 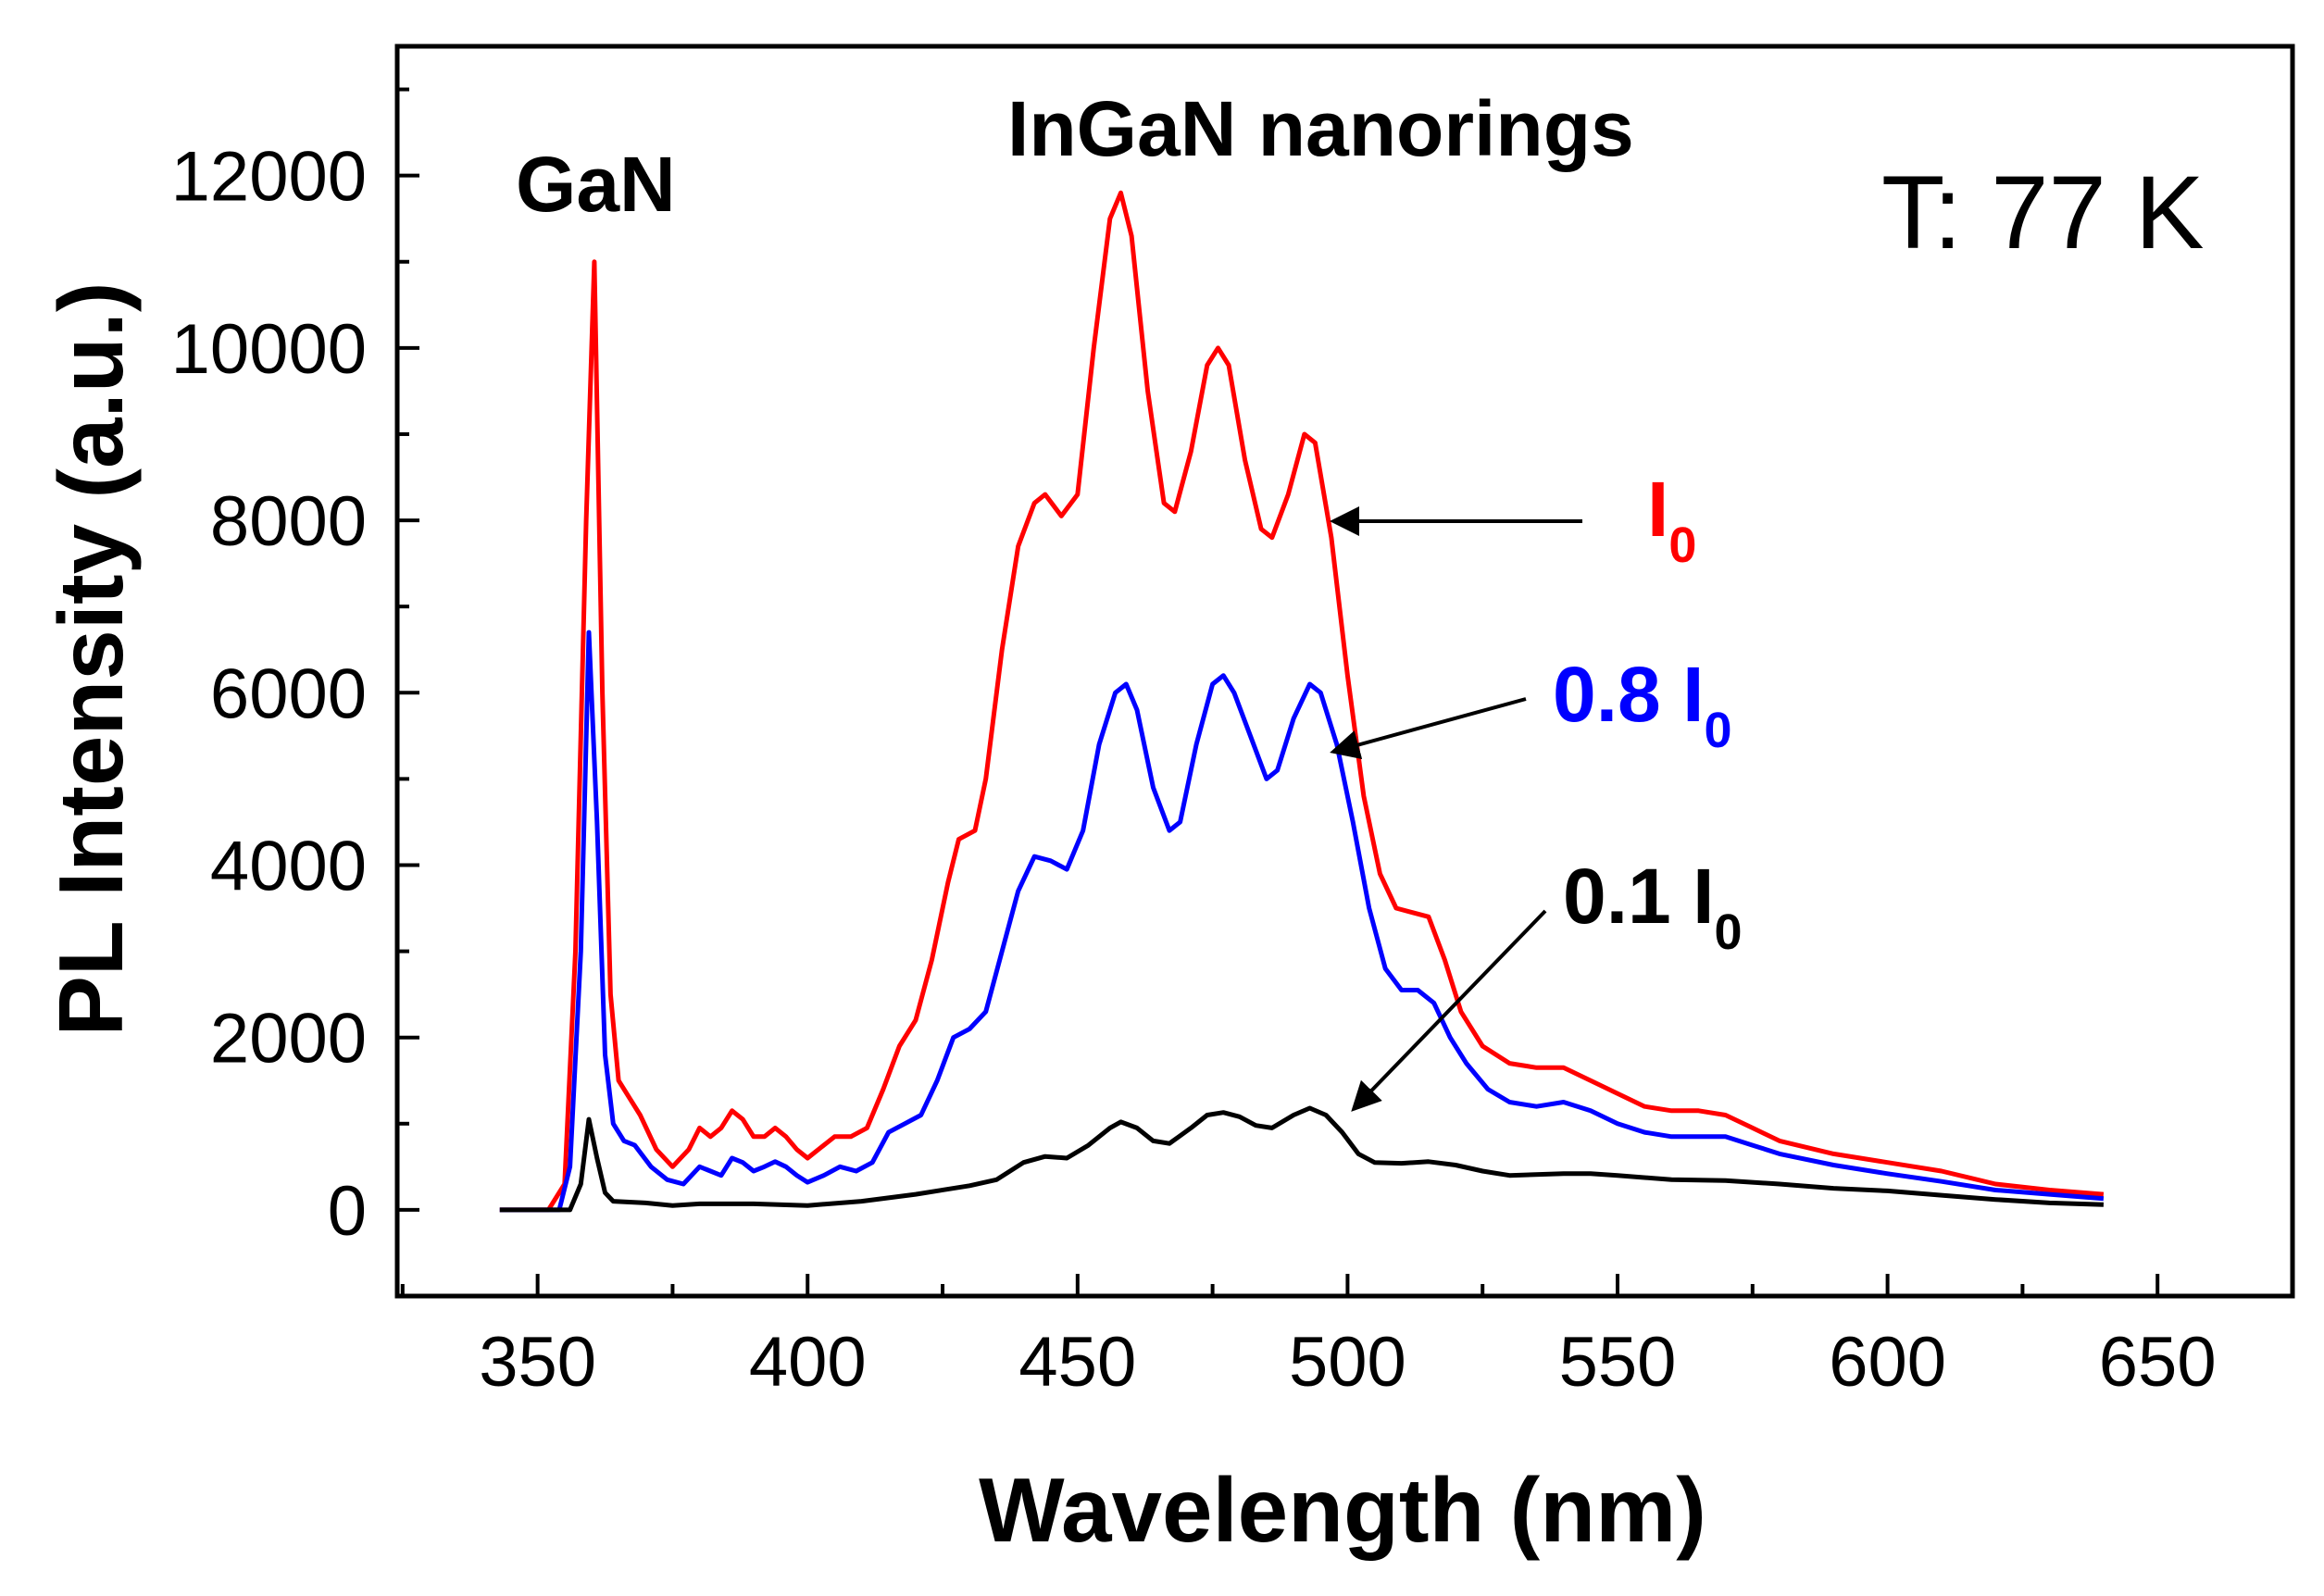 What do you see at coordinates (1657, 509) in the screenshot?
I see `series-label-main: I` at bounding box center [1657, 509].